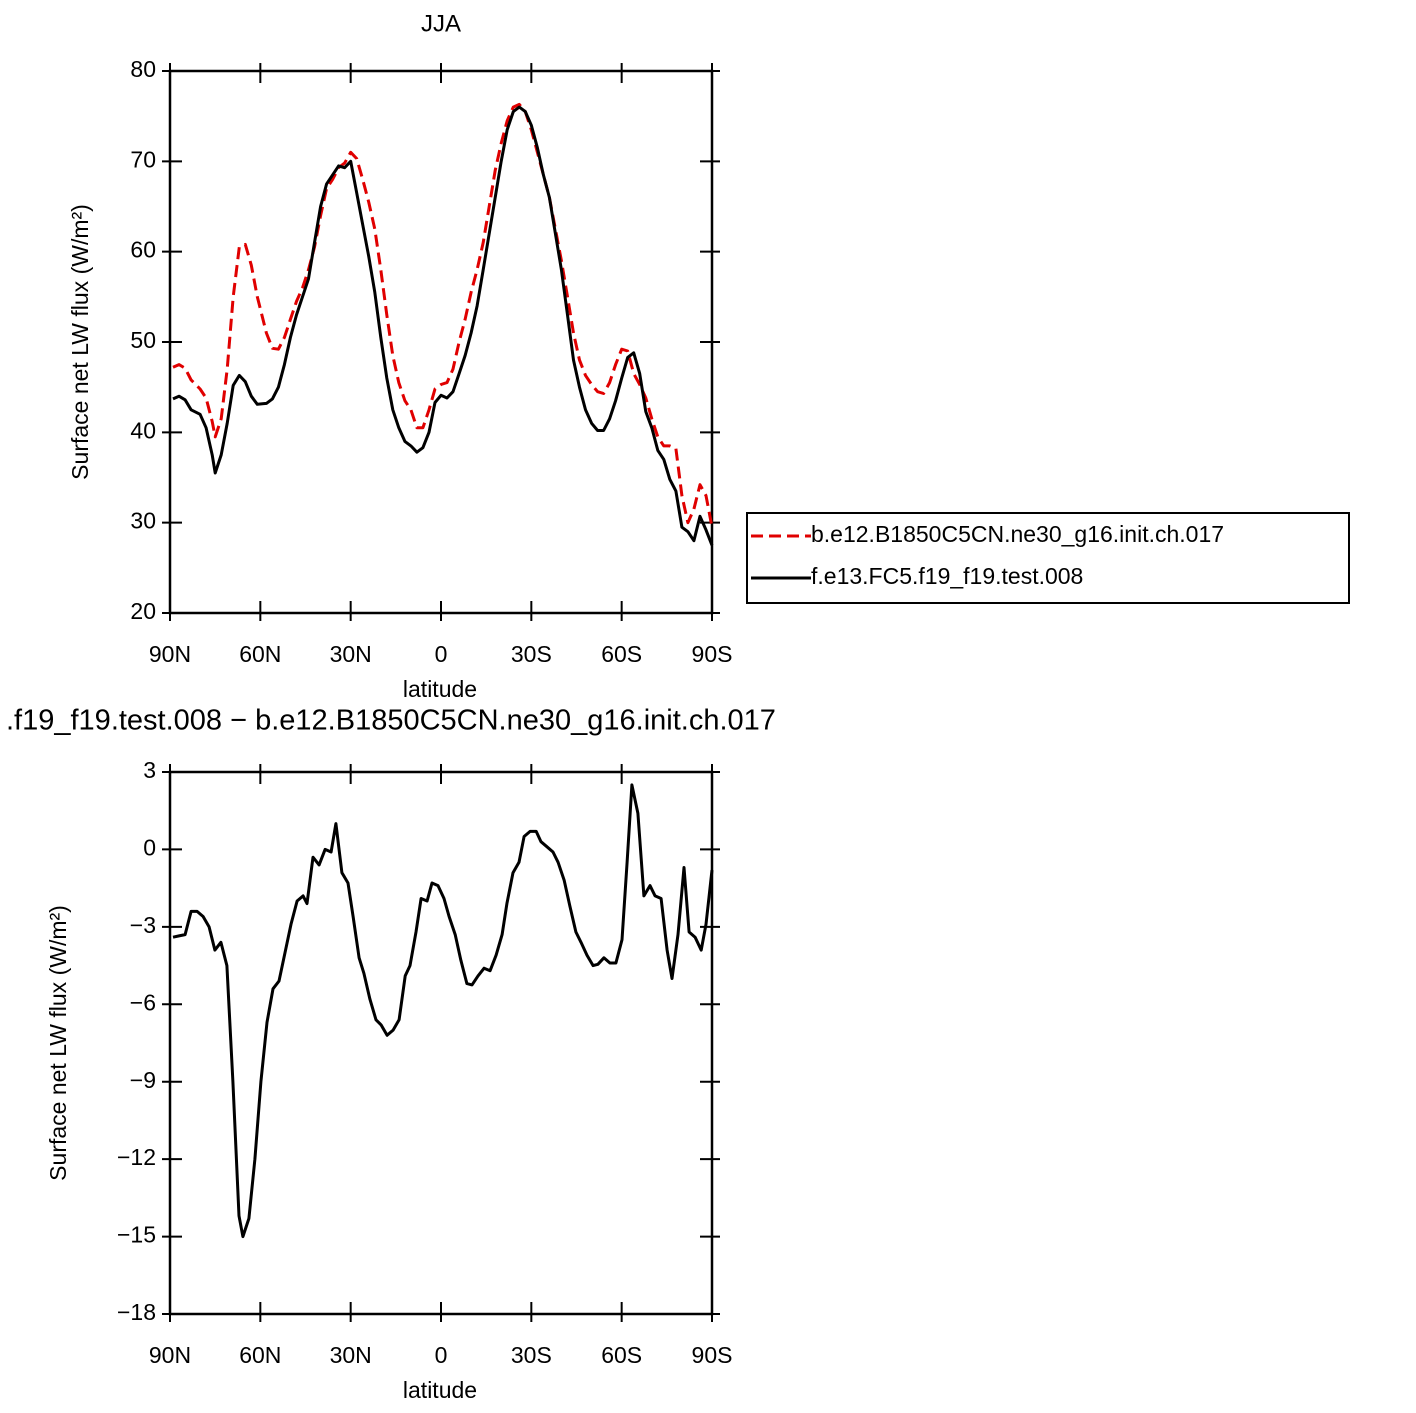 The image size is (1416, 1413). Describe the element at coordinates (149, 848) in the screenshot. I see `y-tick-label: 0` at that location.